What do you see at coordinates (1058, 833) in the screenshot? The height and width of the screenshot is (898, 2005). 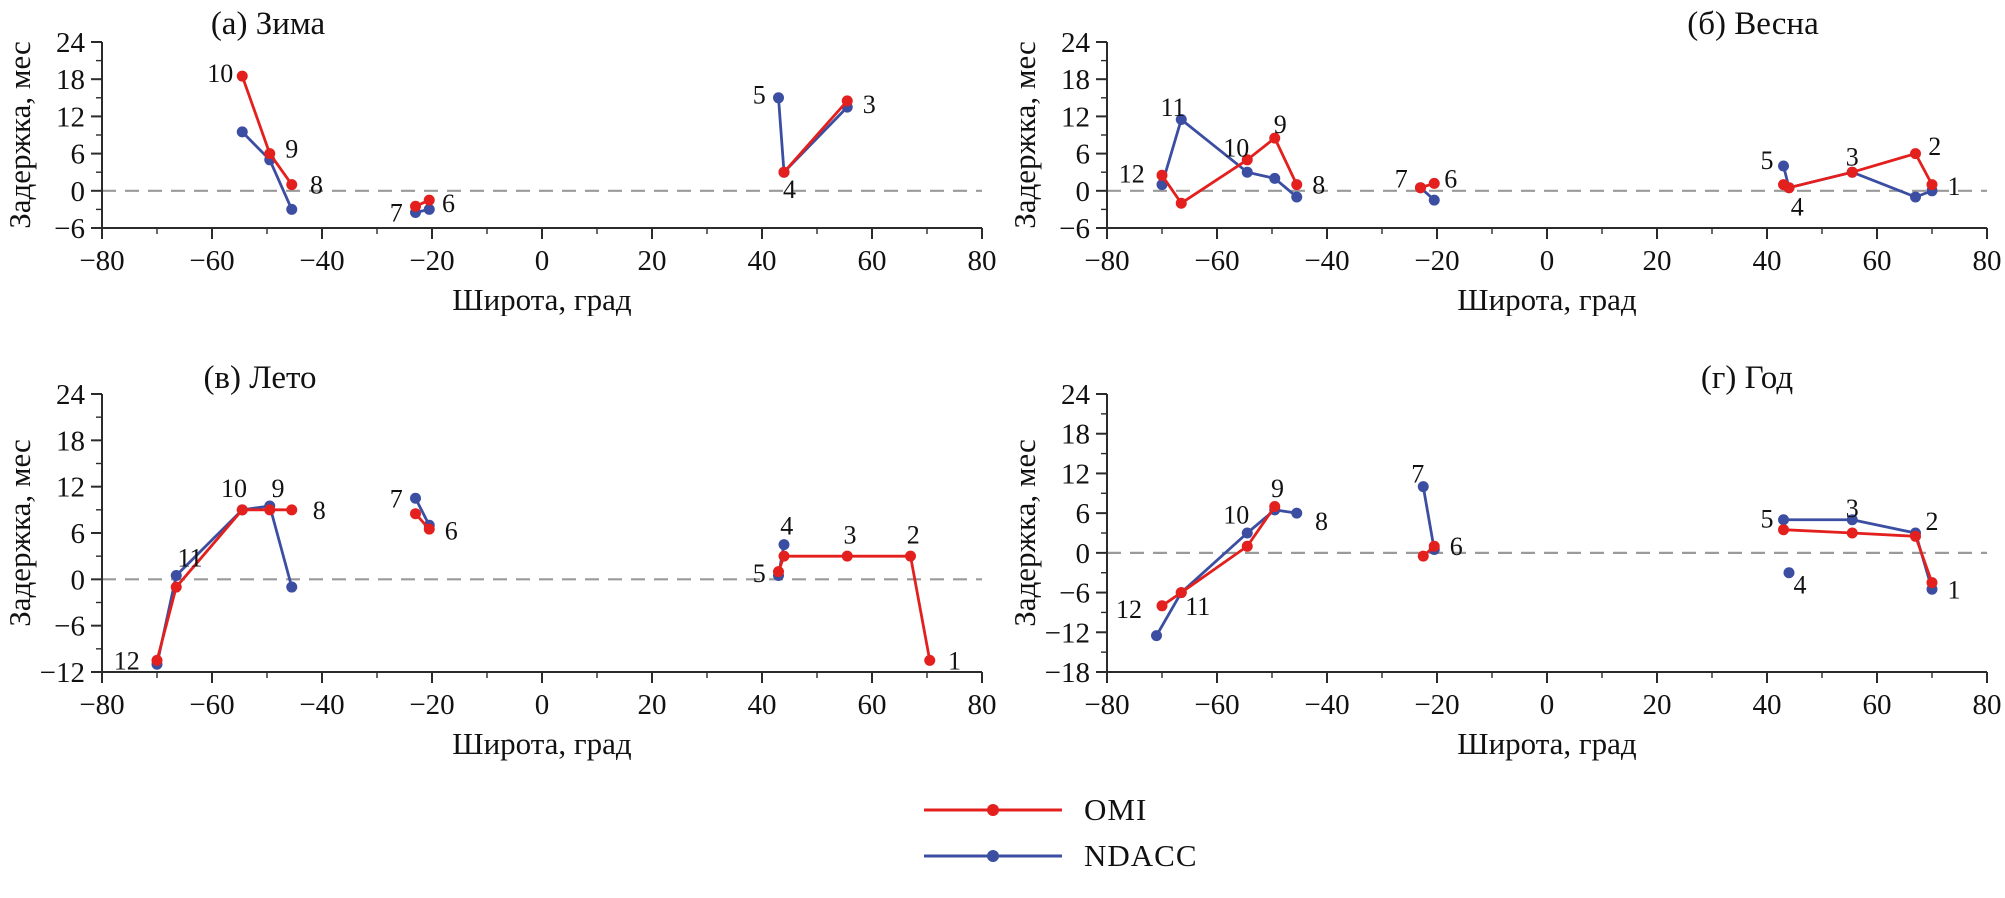 I see `legend: OMI NDACC` at bounding box center [1058, 833].